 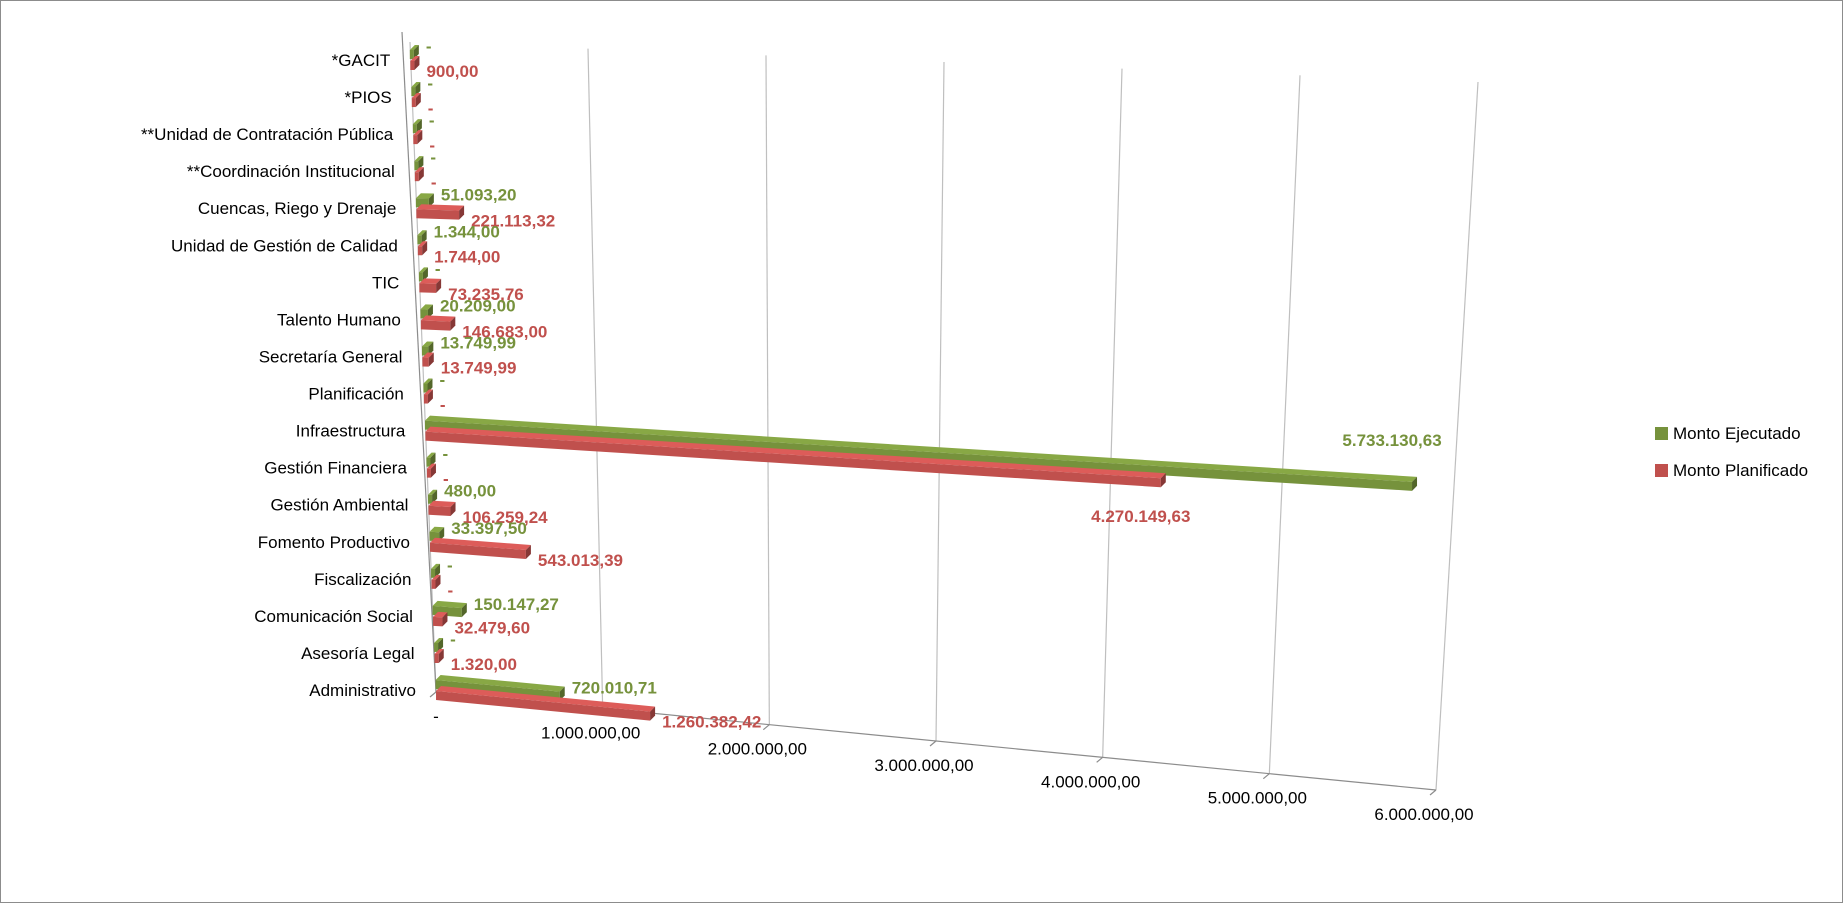 What do you see at coordinates (489, 528) in the screenshot?
I see `data-label-ejecutado: 33.397,50` at bounding box center [489, 528].